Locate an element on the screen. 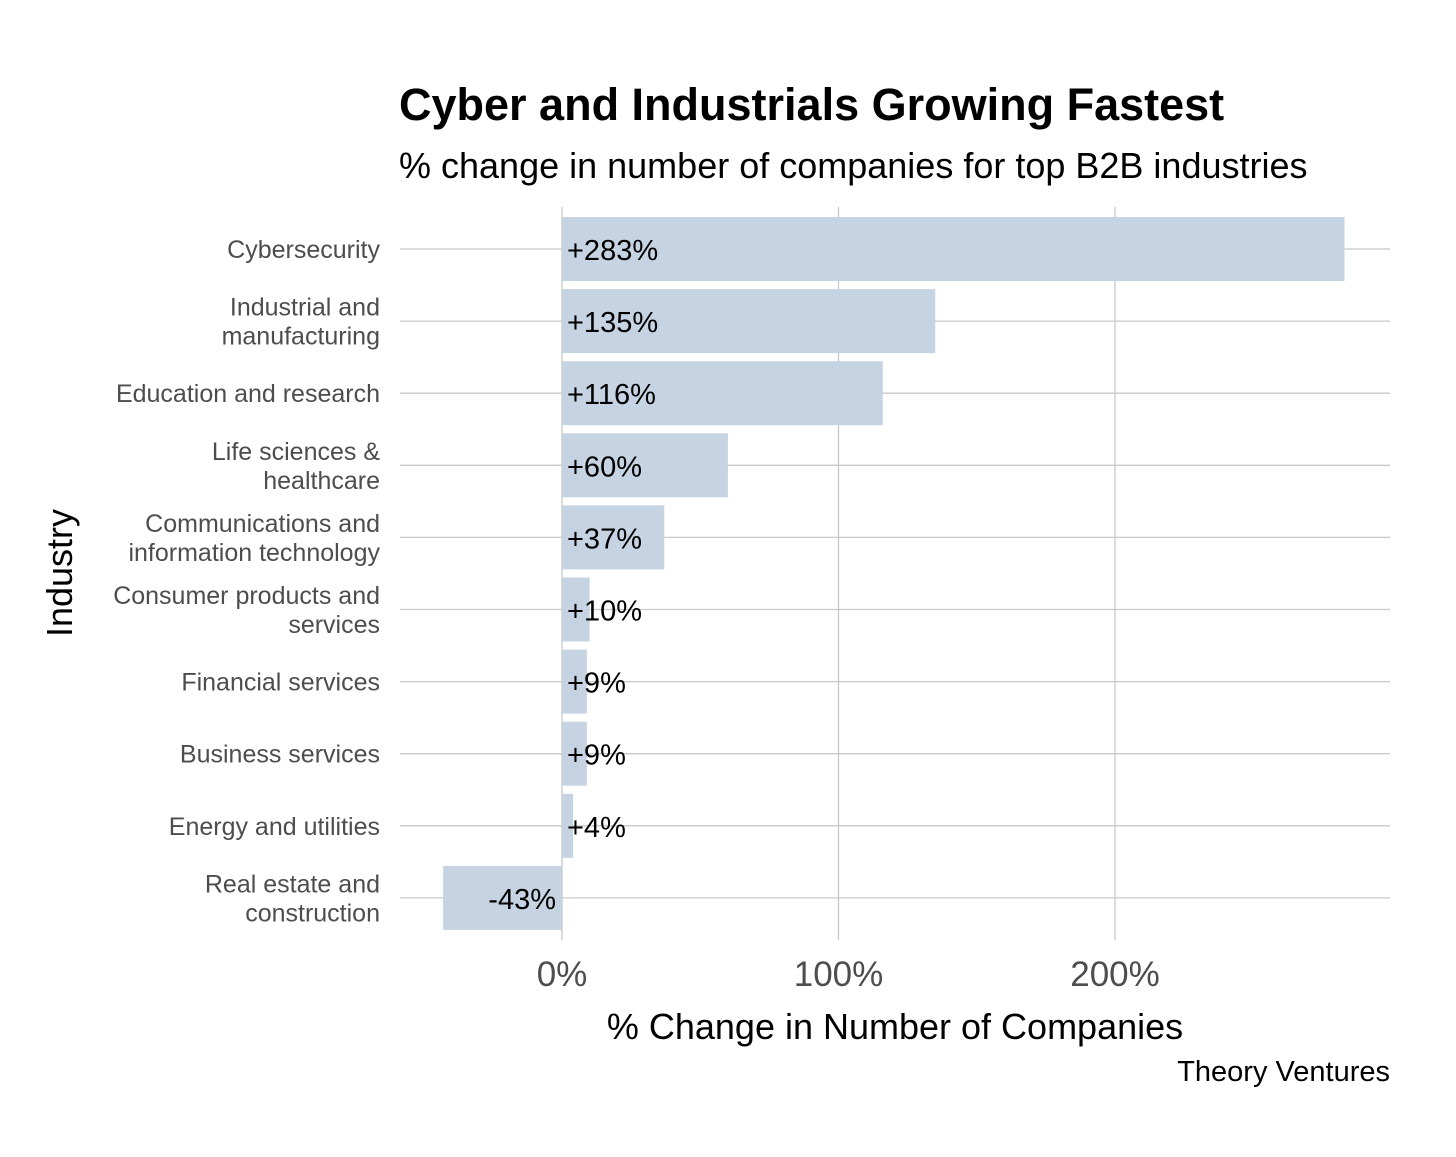 This screenshot has width=1456, height=1157. category-label: Education and research is located at coordinates (248, 394).